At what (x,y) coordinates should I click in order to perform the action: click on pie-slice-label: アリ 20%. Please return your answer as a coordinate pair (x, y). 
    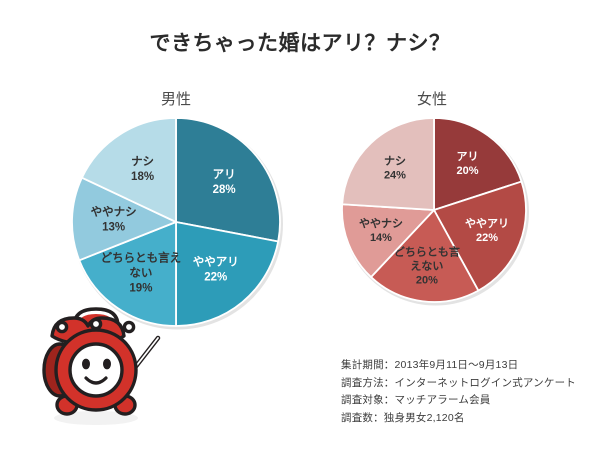
    Looking at the image, I should click on (468, 163).